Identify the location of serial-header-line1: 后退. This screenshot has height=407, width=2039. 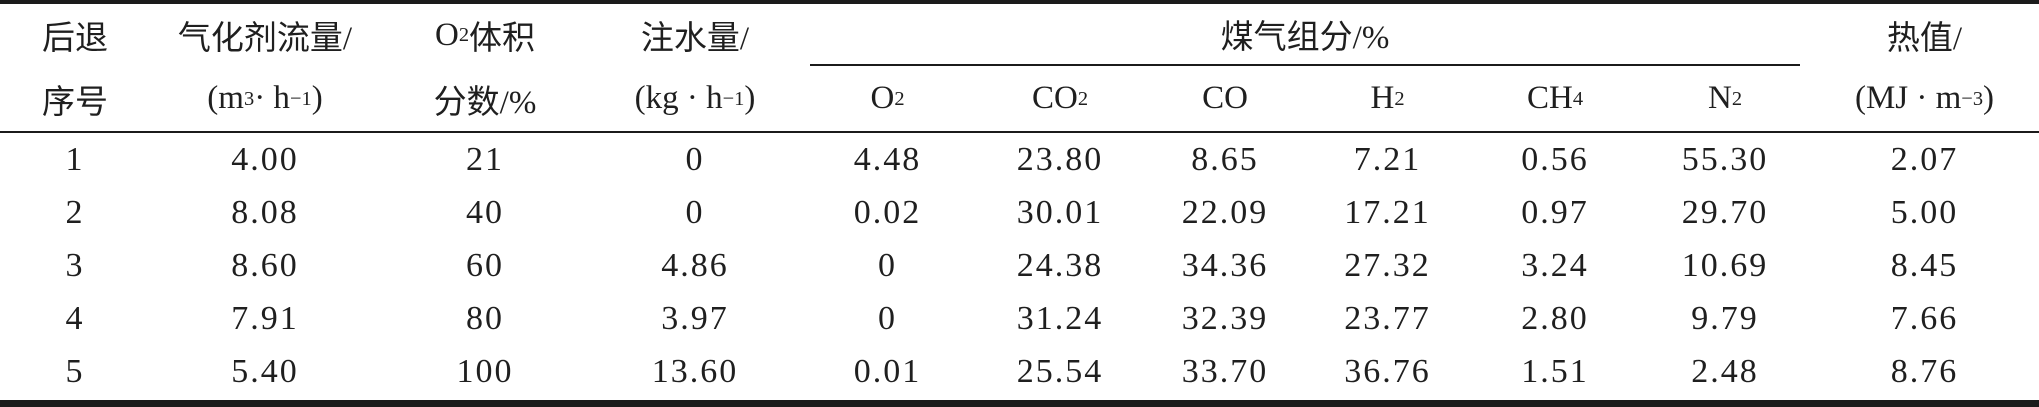
(75, 39).